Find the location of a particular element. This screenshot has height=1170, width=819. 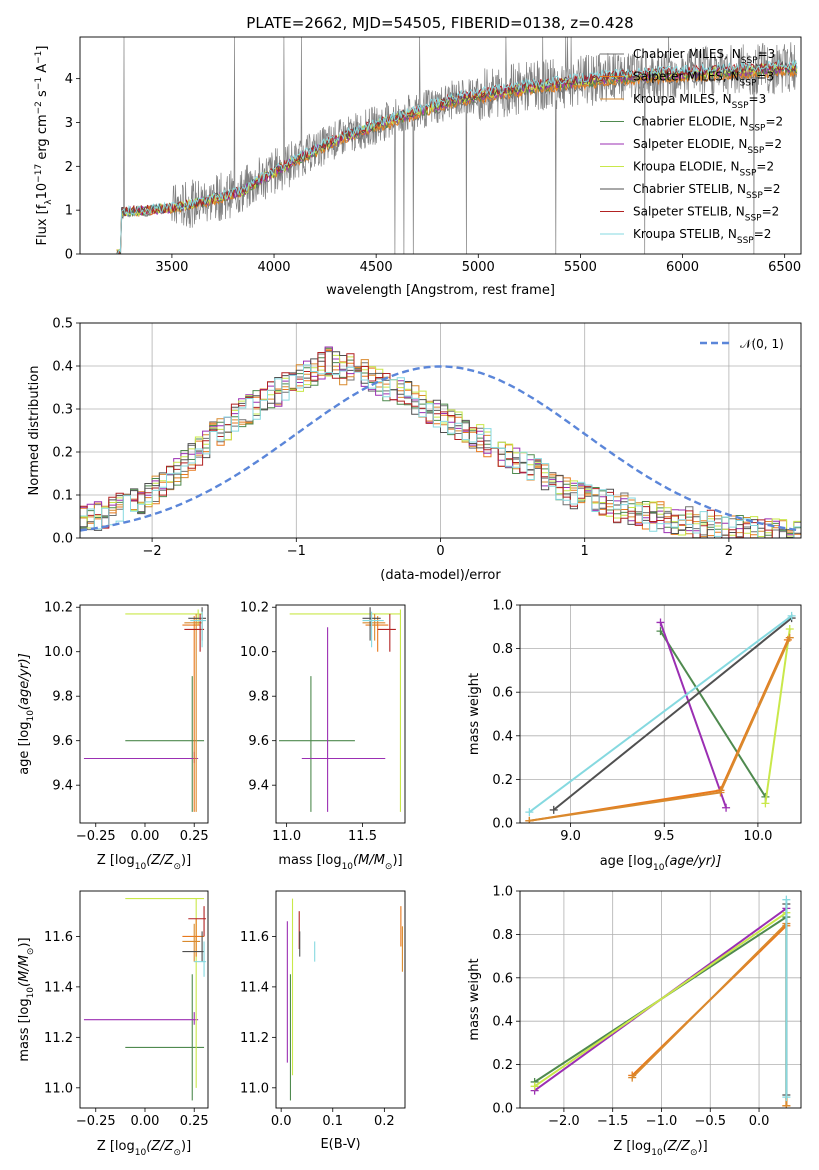

z-weight-series is located at coordinates (660, 1001).